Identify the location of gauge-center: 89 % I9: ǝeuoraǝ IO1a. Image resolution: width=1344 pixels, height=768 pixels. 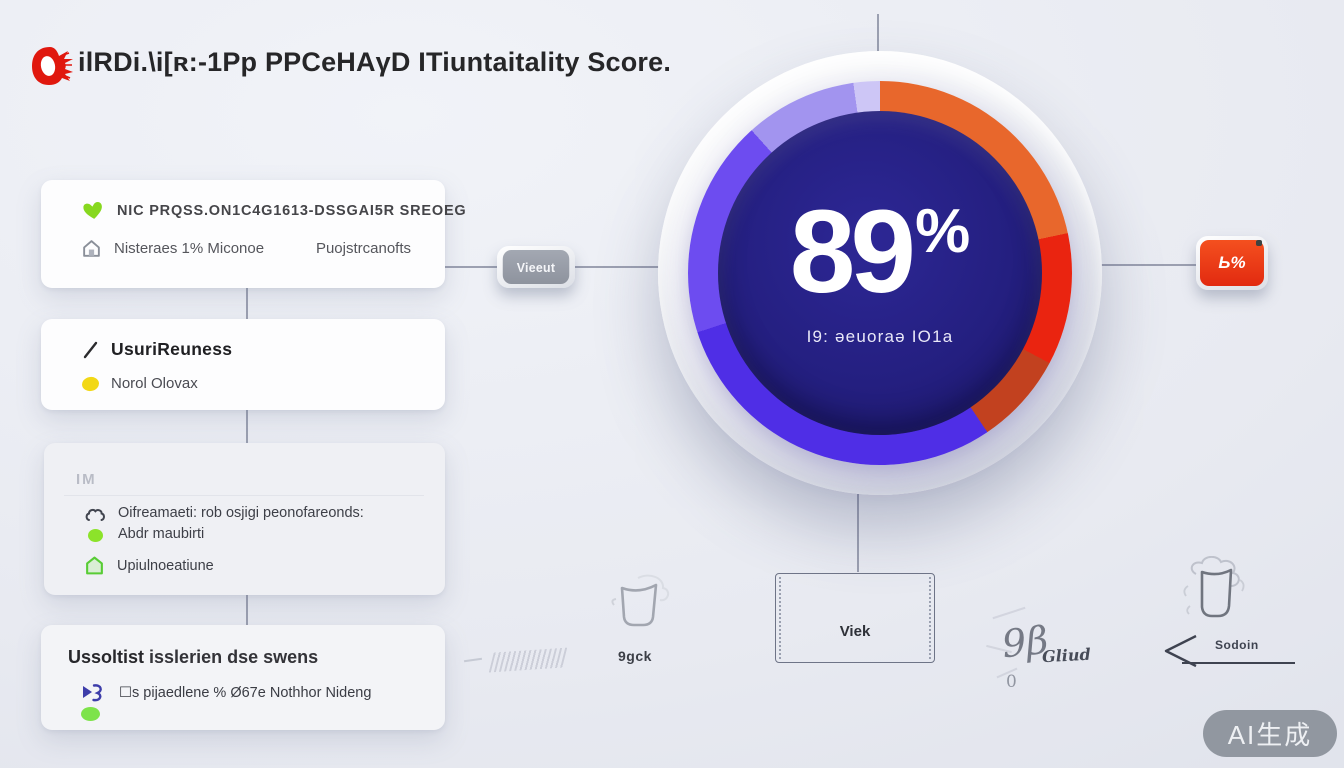
(880, 273).